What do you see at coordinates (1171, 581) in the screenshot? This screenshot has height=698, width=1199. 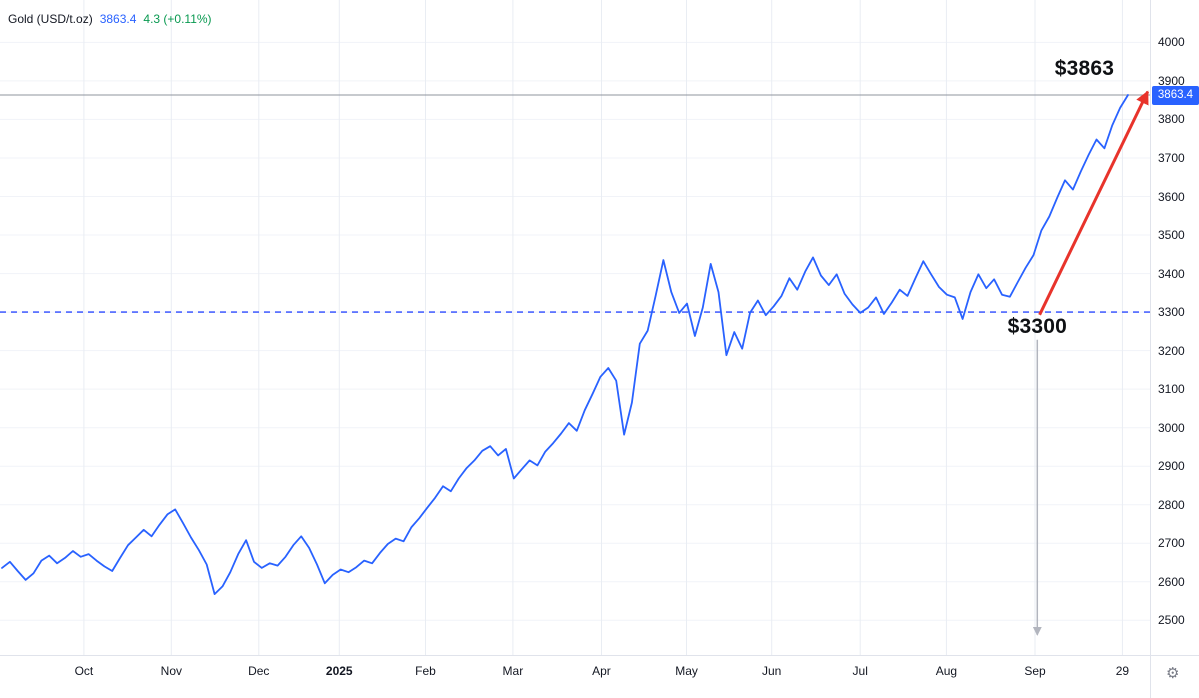 I see `price-axis-label: 2600` at bounding box center [1171, 581].